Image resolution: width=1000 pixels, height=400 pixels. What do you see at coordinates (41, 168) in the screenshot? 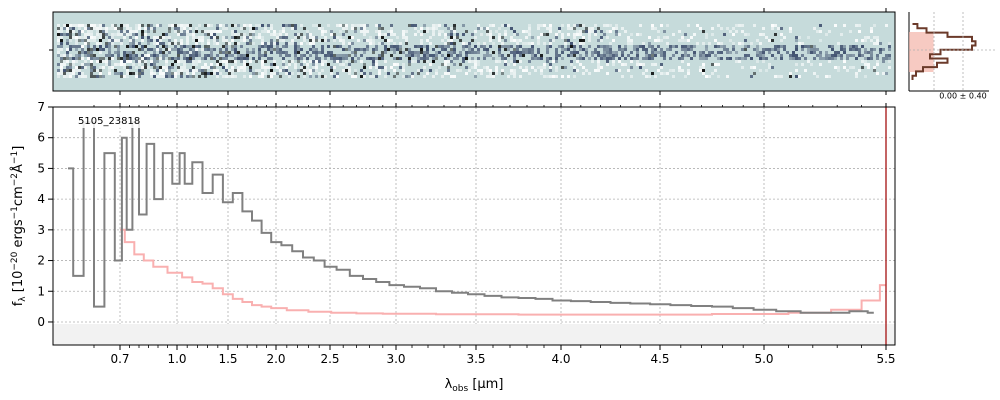
I see `y-tick-label: 5` at bounding box center [41, 168].